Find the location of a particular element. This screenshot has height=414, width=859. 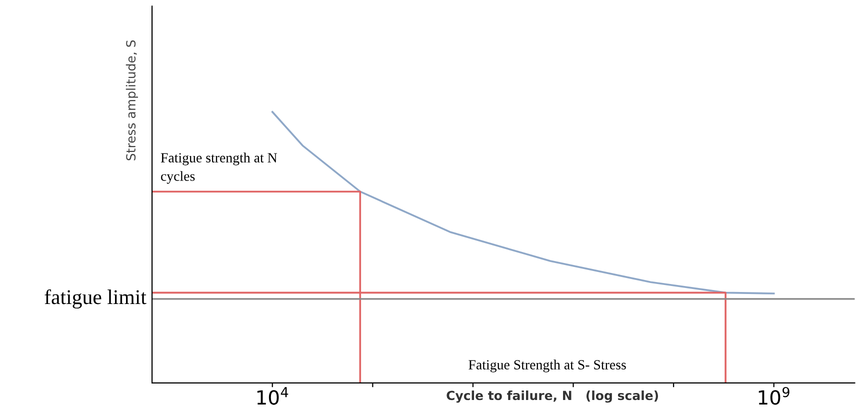

x-tick-label: 10$^{9}$ is located at coordinates (774, 395).